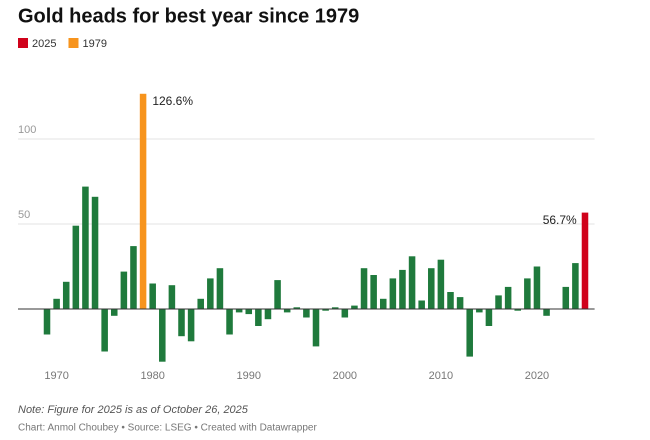 The width and height of the screenshot is (650, 440). I want to click on legend-label: 1979, so click(94, 44).